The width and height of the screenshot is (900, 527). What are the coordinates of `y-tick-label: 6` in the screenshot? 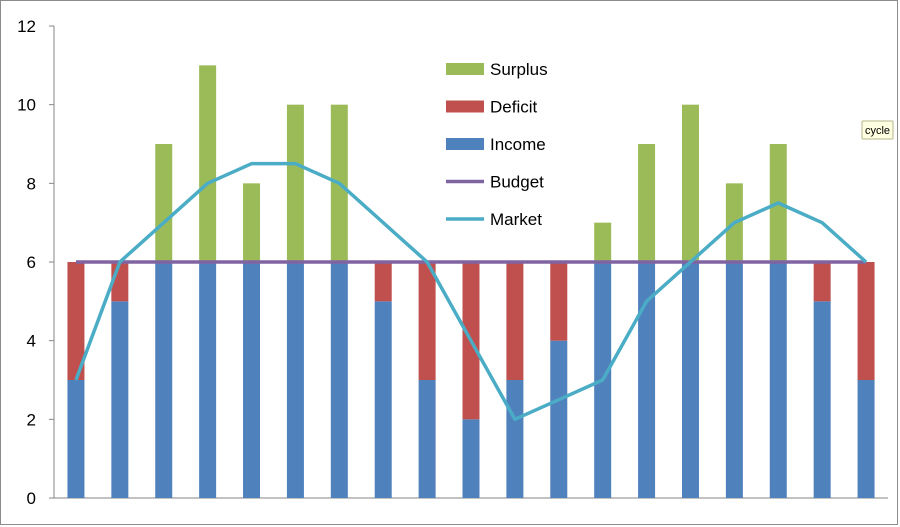 It's located at (31, 262).